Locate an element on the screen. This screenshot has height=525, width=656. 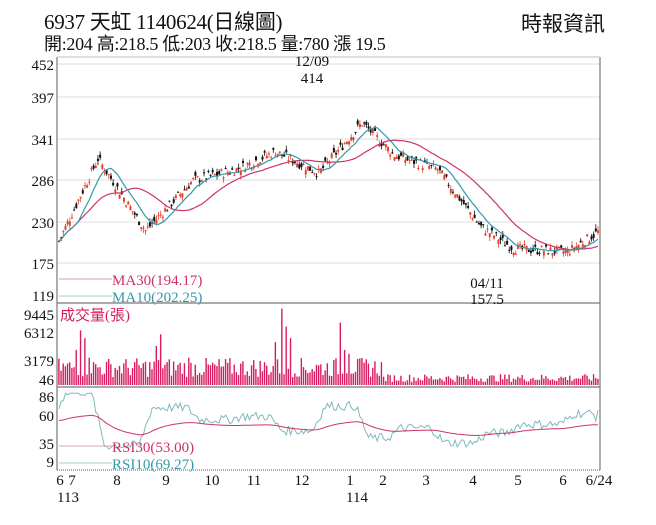
volume-tick: 6312 is located at coordinates (39, 334).